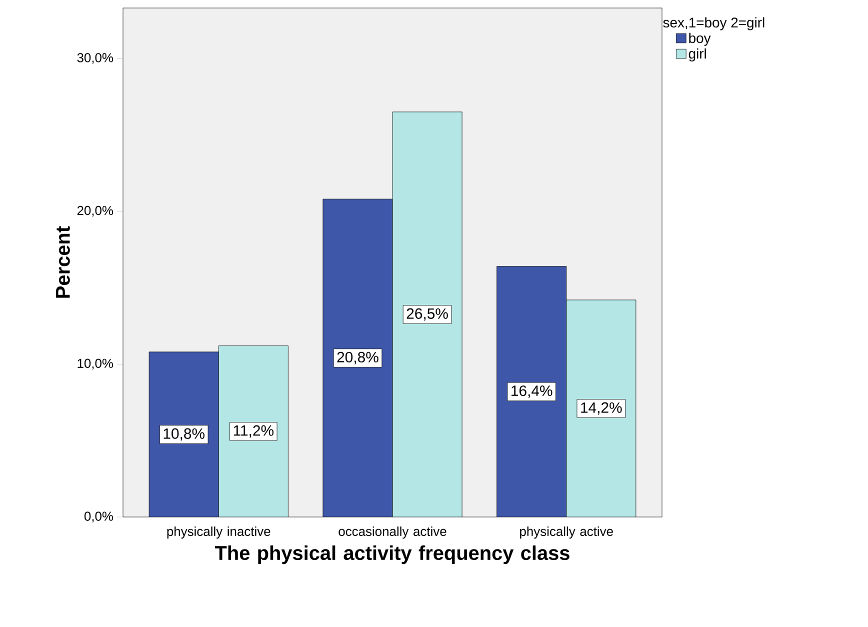 This screenshot has width=868, height=627. I want to click on data-label: 10,8%, so click(184, 434).